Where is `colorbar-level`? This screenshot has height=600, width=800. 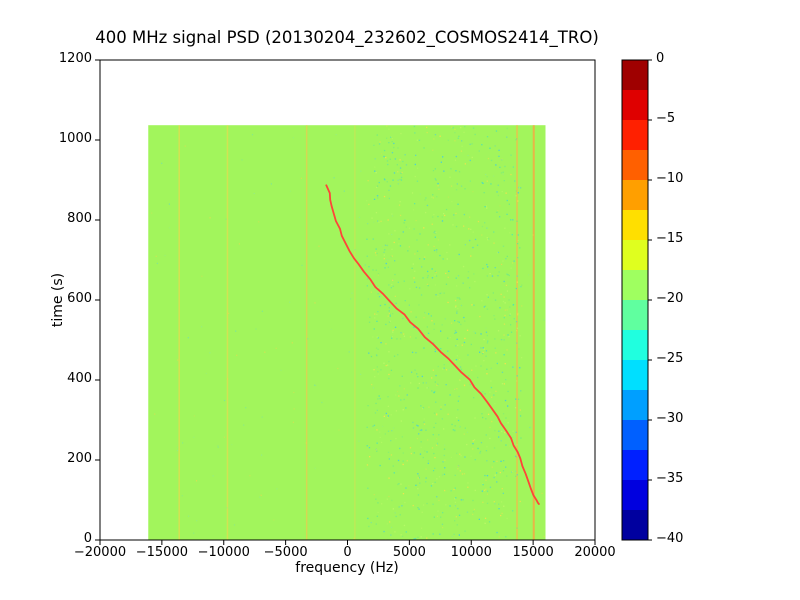 colorbar-level is located at coordinates (635, 405).